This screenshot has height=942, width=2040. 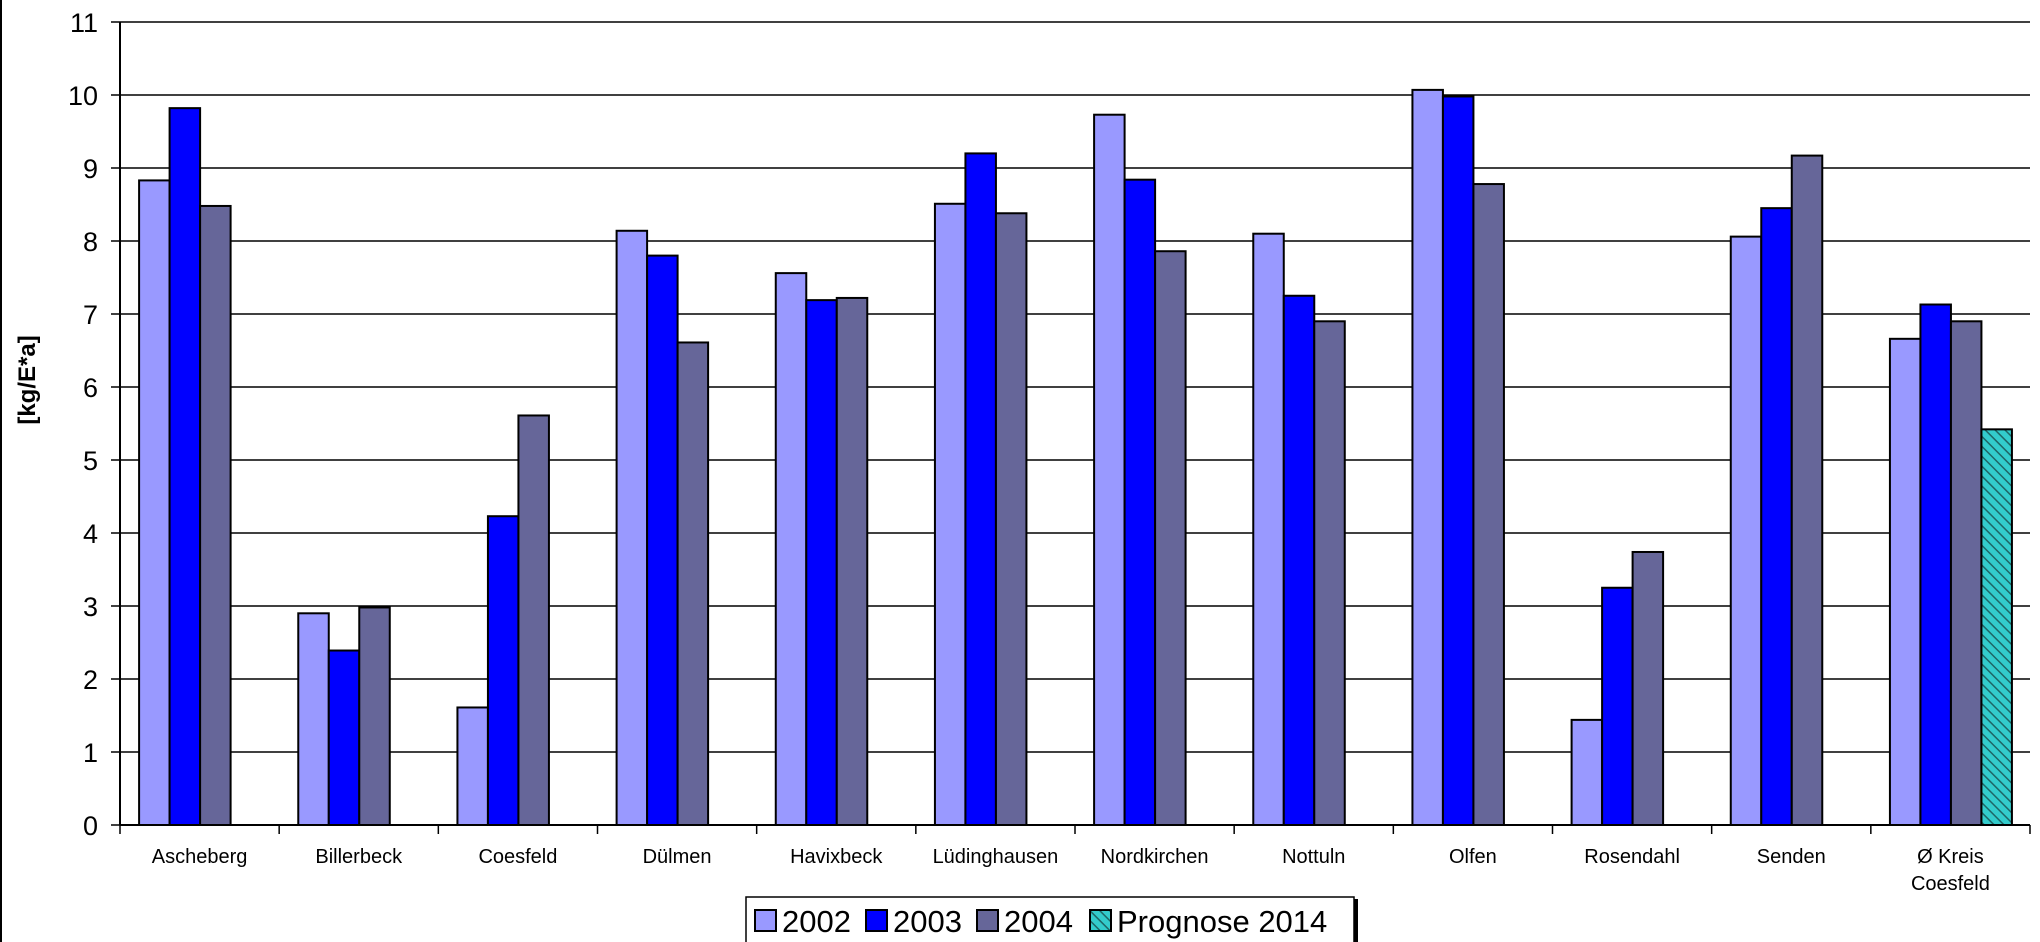 What do you see at coordinates (90, 607) in the screenshot?
I see `y-tick-label: 3` at bounding box center [90, 607].